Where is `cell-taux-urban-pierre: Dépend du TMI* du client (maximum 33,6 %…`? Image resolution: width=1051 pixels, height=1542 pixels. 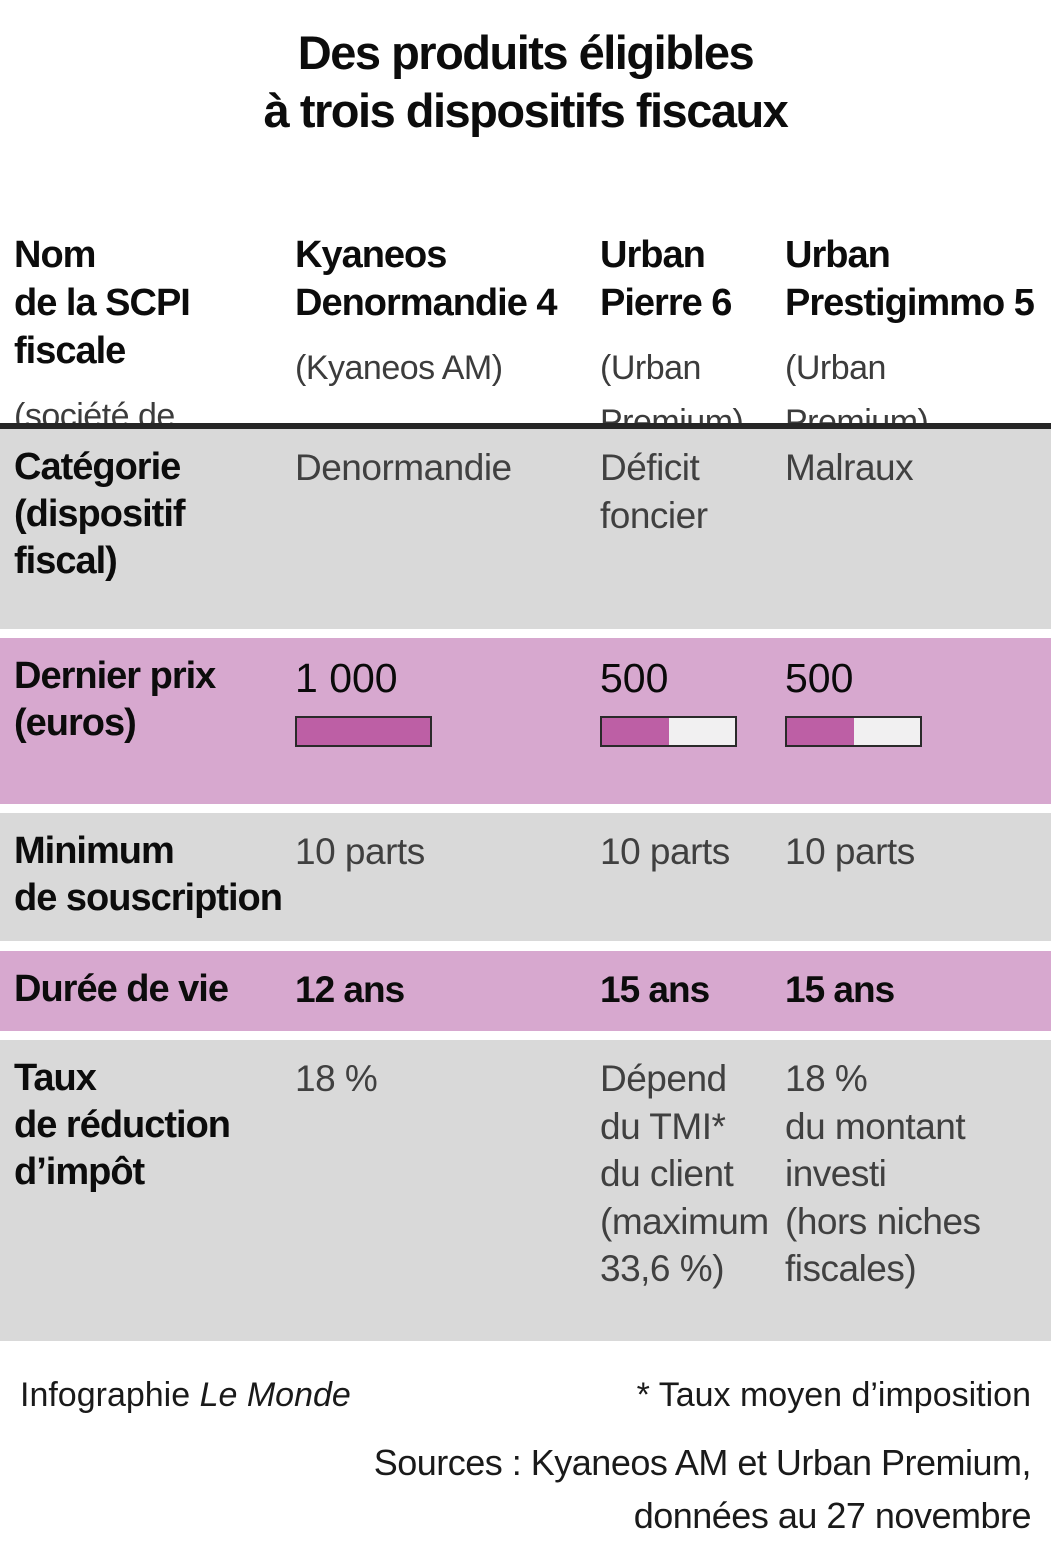
cell-taux-urban-pierre: Dépend du TMI* du client (maximum 33,6 %… is located at coordinates (684, 1173).